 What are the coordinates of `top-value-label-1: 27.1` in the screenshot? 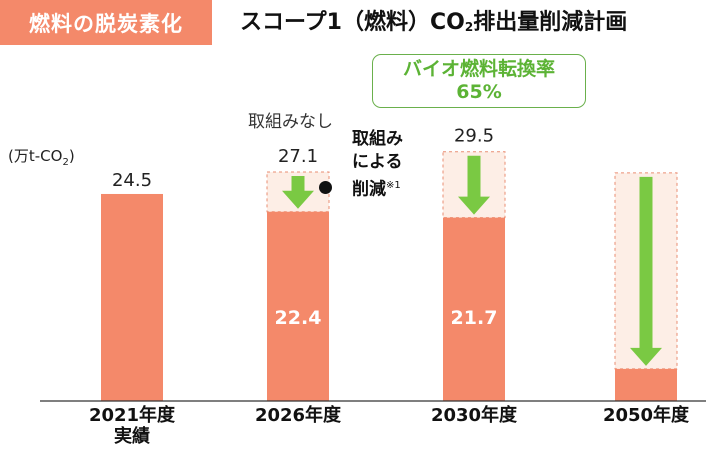 It's located at (298, 156).